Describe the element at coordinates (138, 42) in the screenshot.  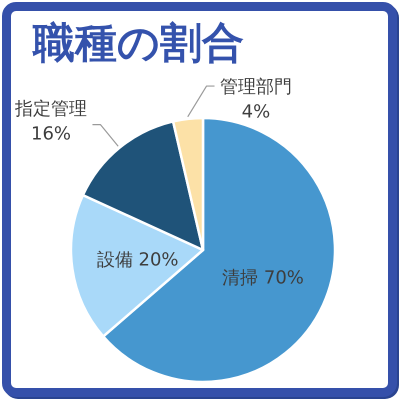
I see `chart-title: 職種の割合` at that location.